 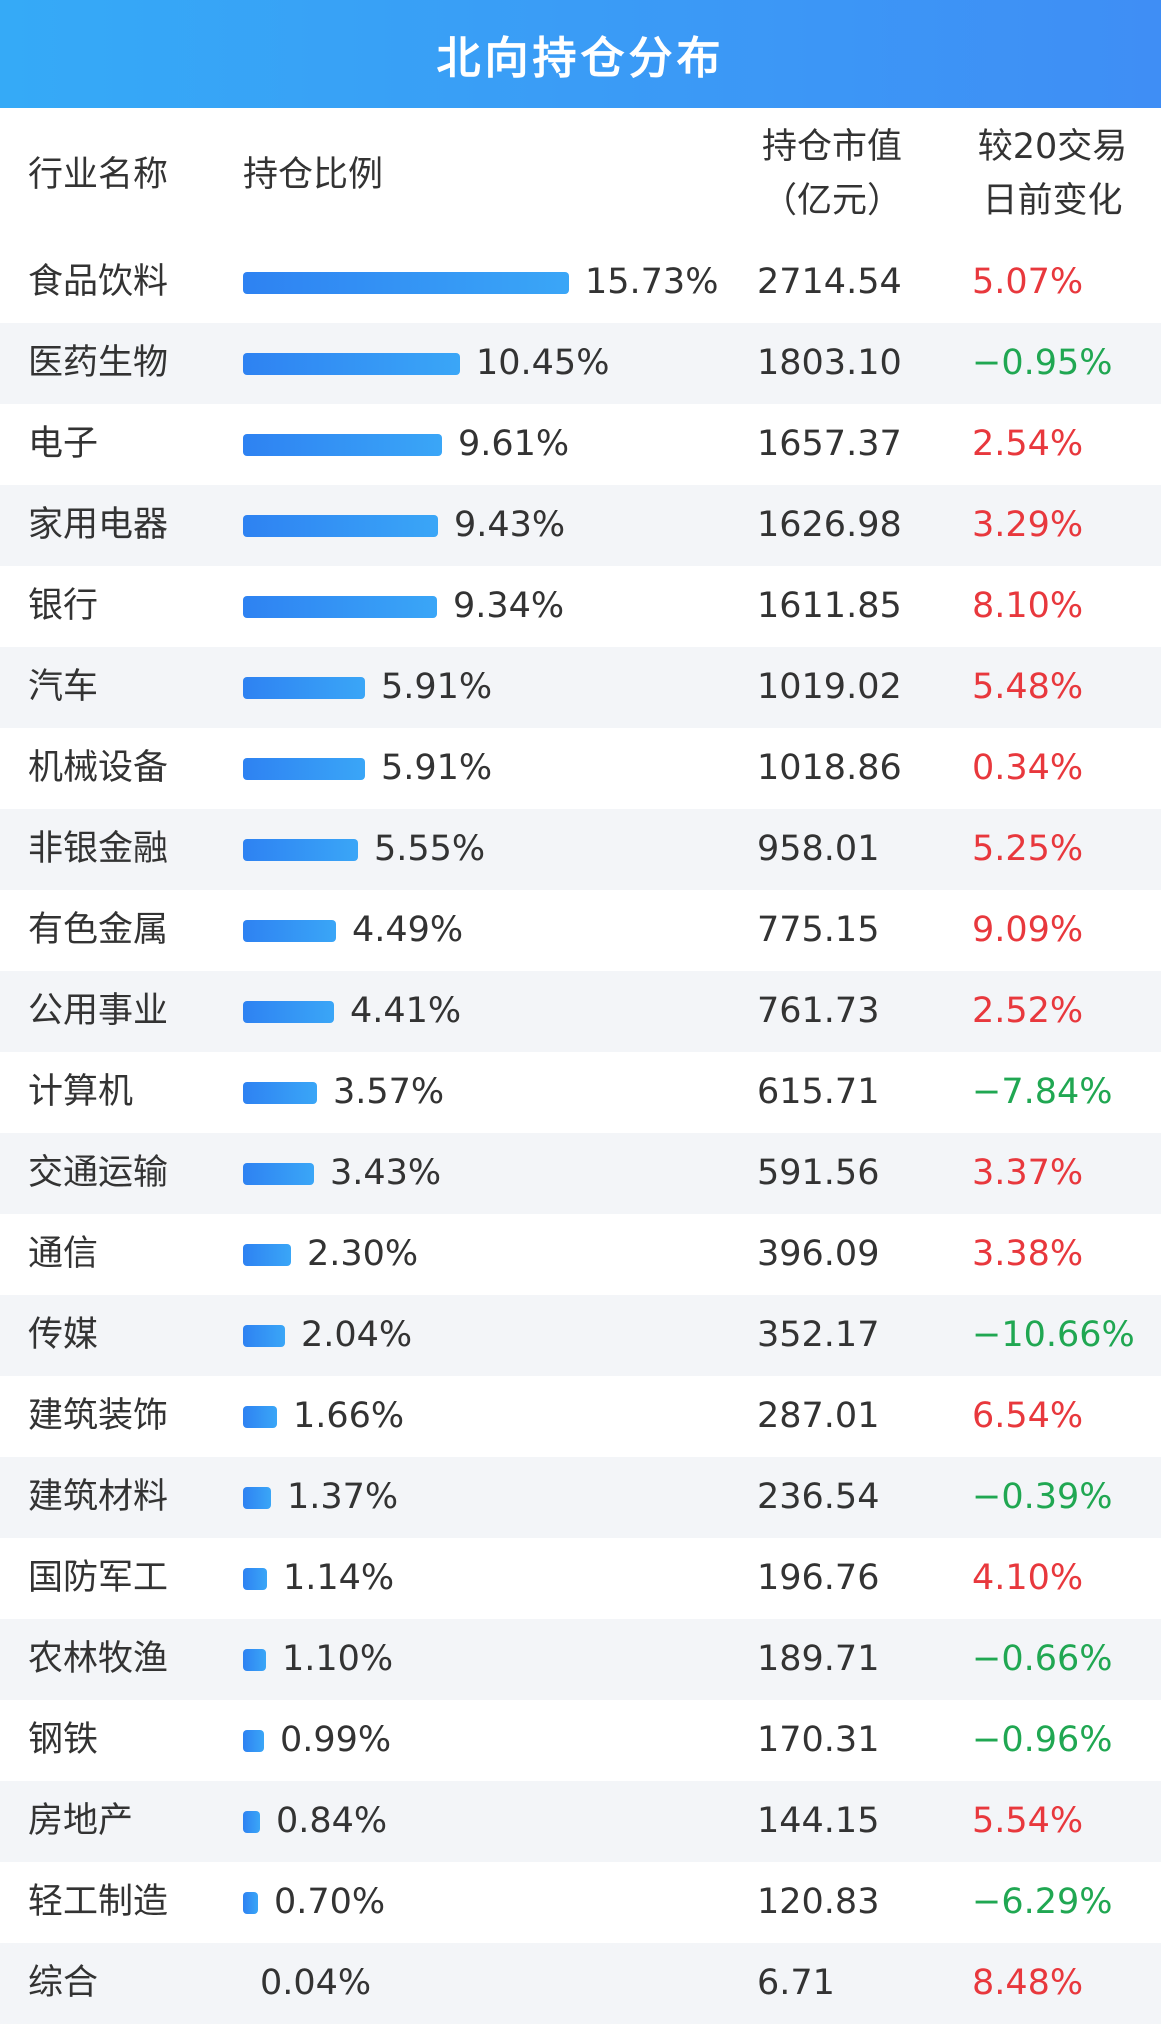 What do you see at coordinates (818, 1497) in the screenshot?
I see `holding-value: 236.54` at bounding box center [818, 1497].